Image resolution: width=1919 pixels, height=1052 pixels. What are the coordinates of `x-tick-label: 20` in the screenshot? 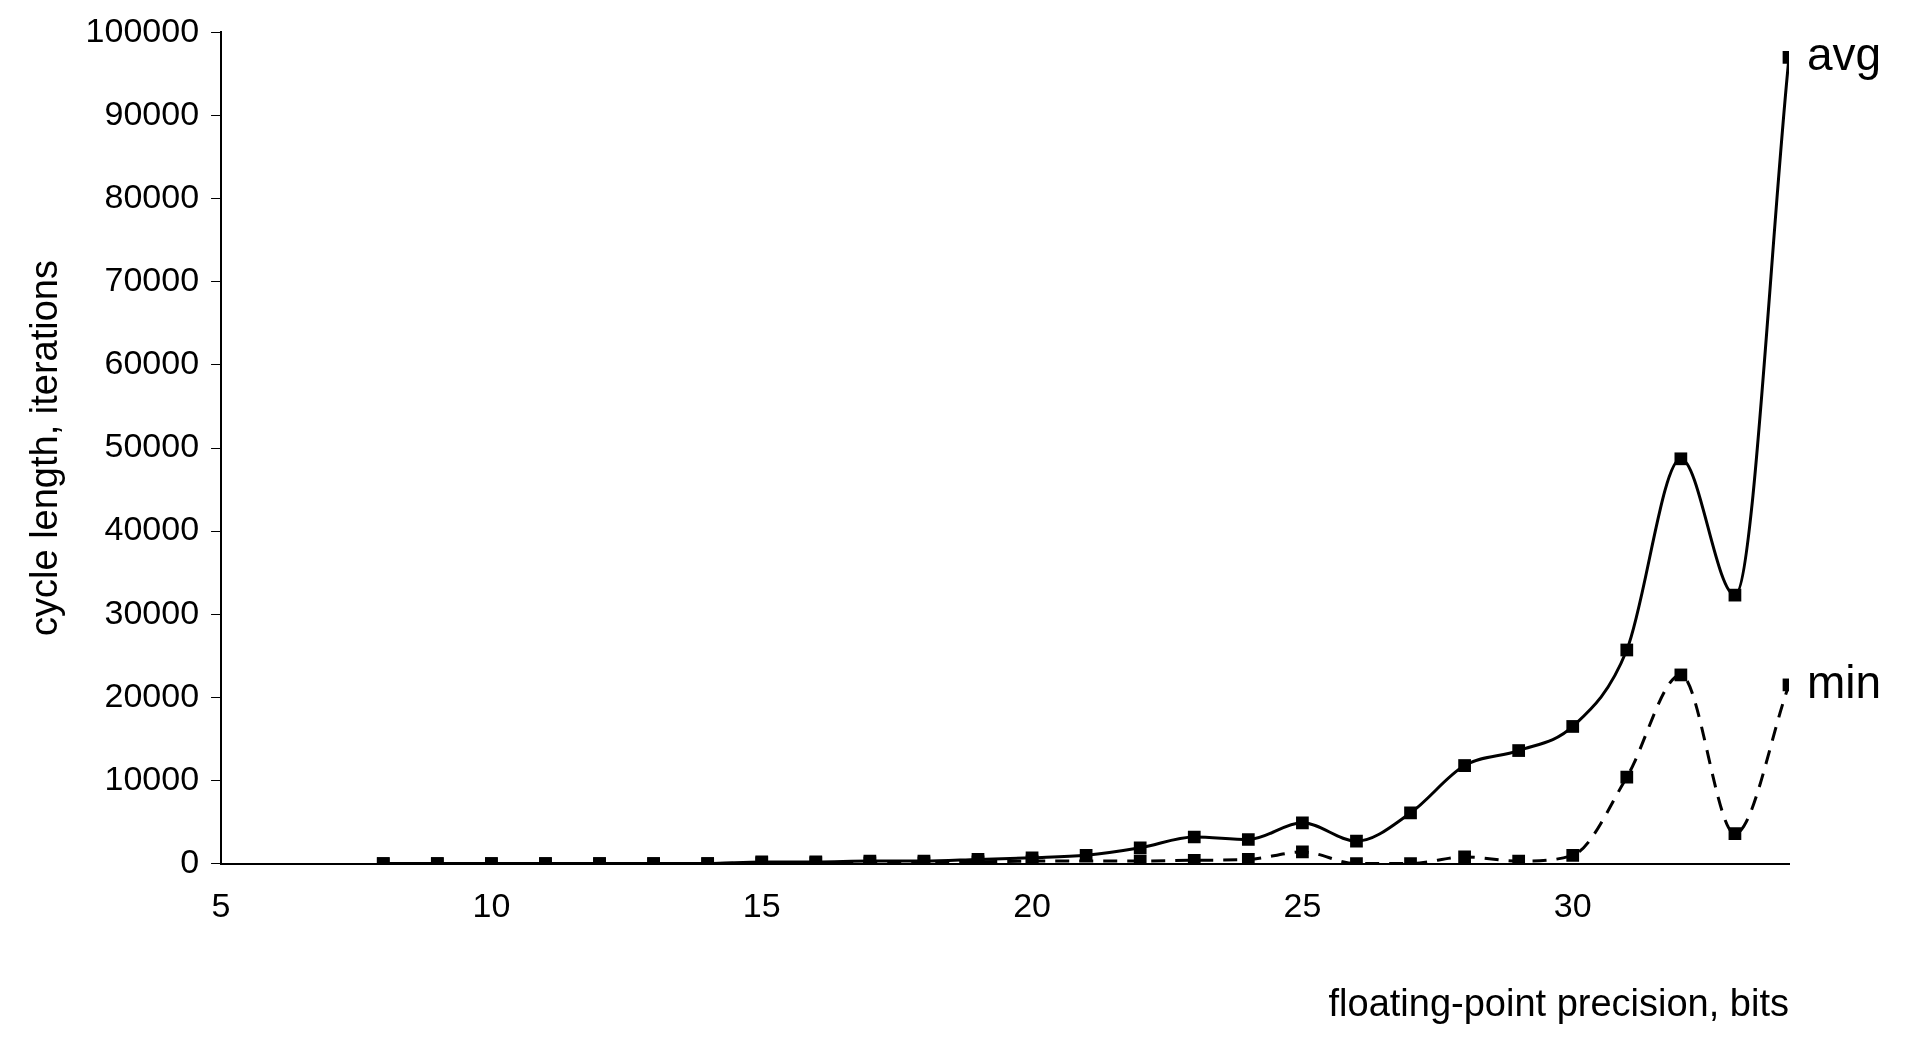 It's located at (1032, 905).